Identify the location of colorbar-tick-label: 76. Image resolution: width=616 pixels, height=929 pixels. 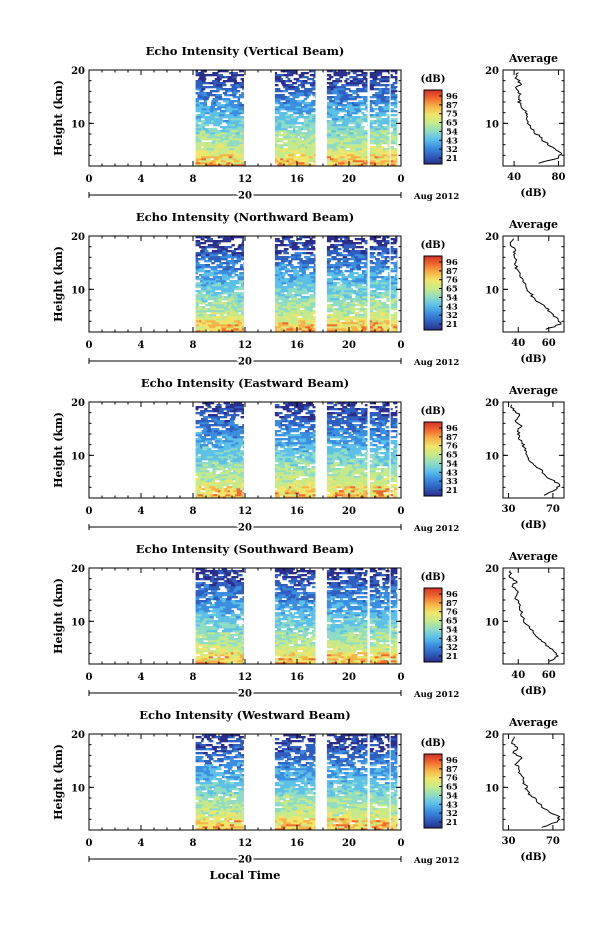
(452, 281).